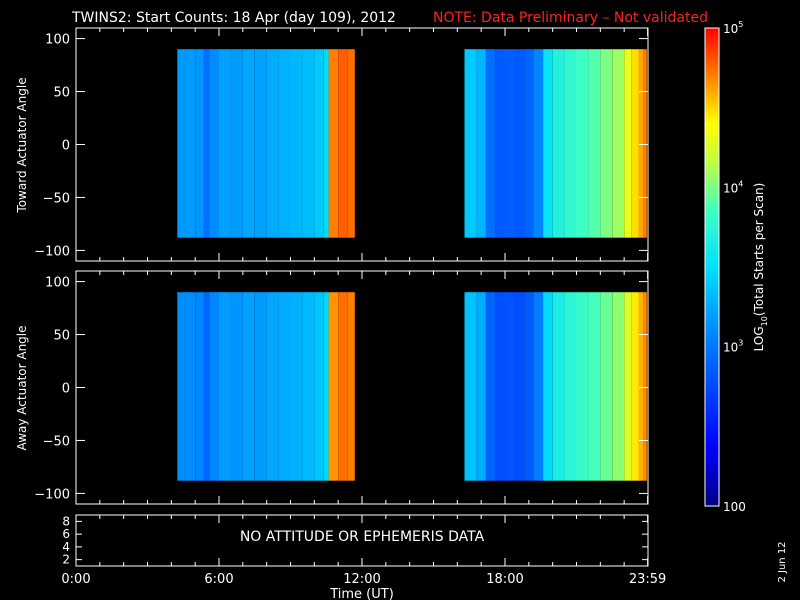 This screenshot has height=600, width=800. What do you see at coordinates (764, 321) in the screenshot?
I see `colorbar-label-sub: 10` at bounding box center [764, 321].